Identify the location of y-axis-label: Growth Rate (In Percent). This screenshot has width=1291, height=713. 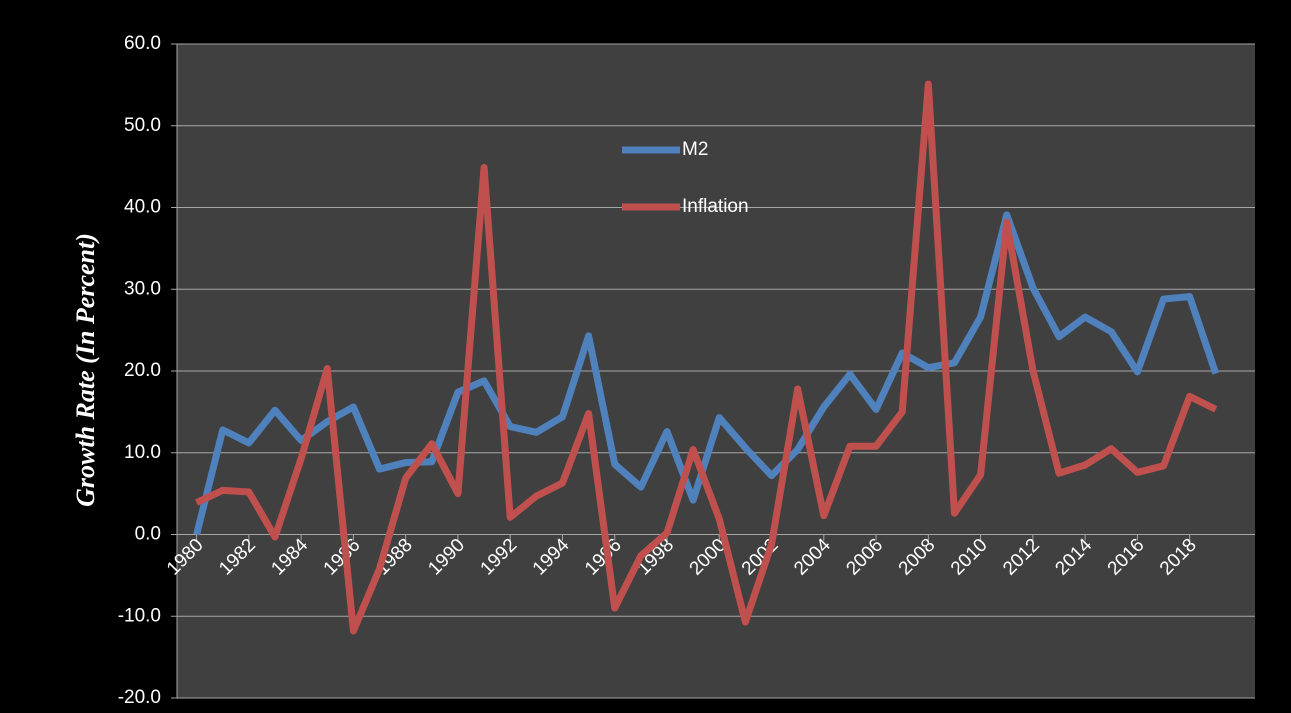
(85, 370).